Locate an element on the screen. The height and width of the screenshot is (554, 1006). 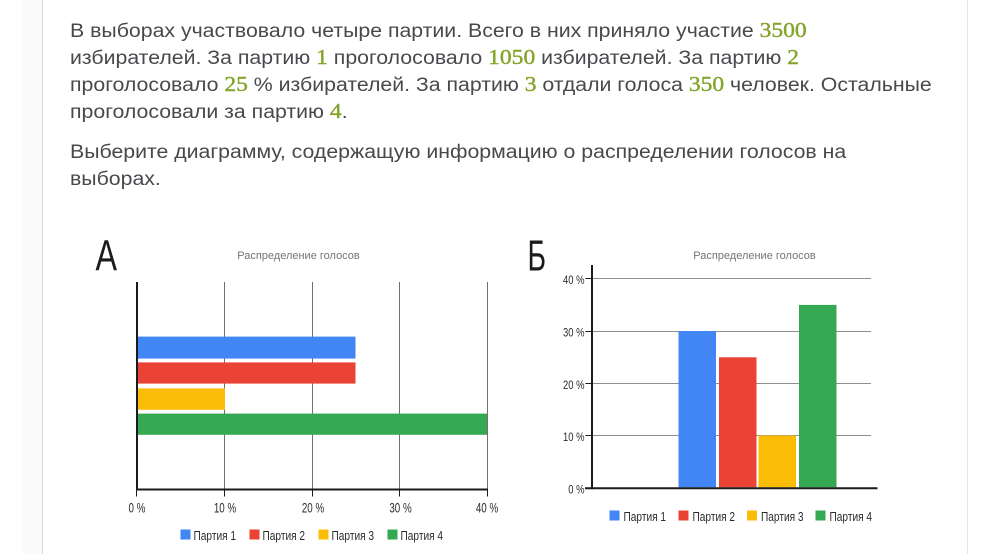
svg-text: А is located at coordinates (107, 257).